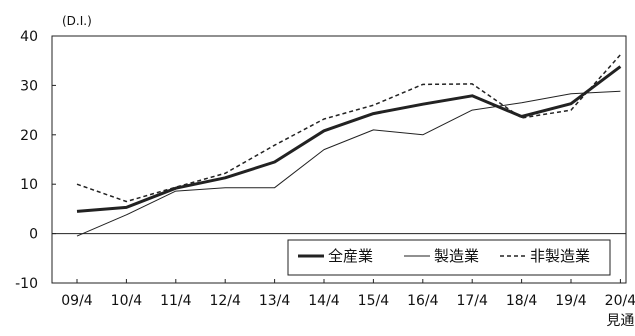 The width and height of the screenshot is (635, 336). Describe the element at coordinates (620, 301) in the screenshot. I see `x-tick-label: 20/4` at that location.